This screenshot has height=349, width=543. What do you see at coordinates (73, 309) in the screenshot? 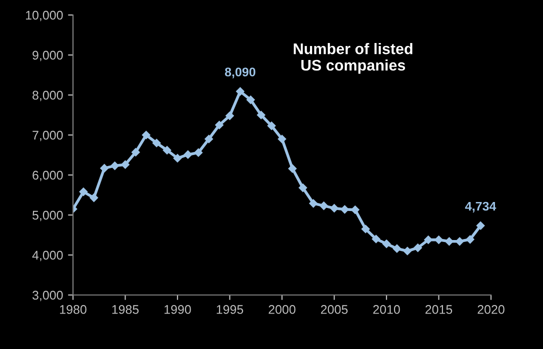
I see `x-tick-label: 1980` at bounding box center [73, 309].